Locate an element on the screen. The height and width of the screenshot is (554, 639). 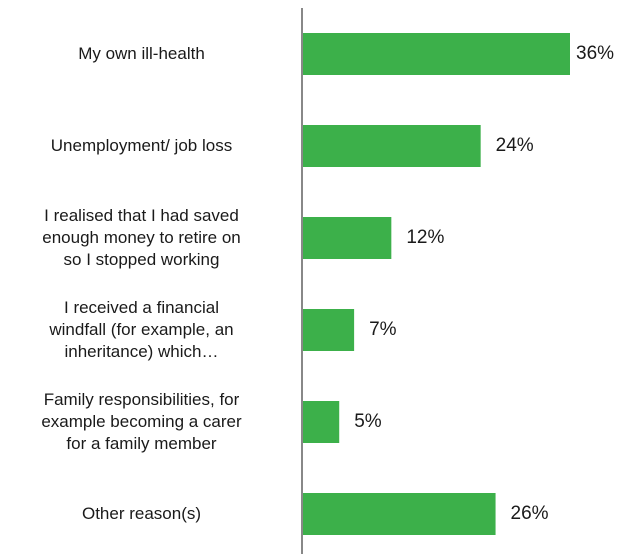
value-label: 12% is located at coordinates (425, 237).